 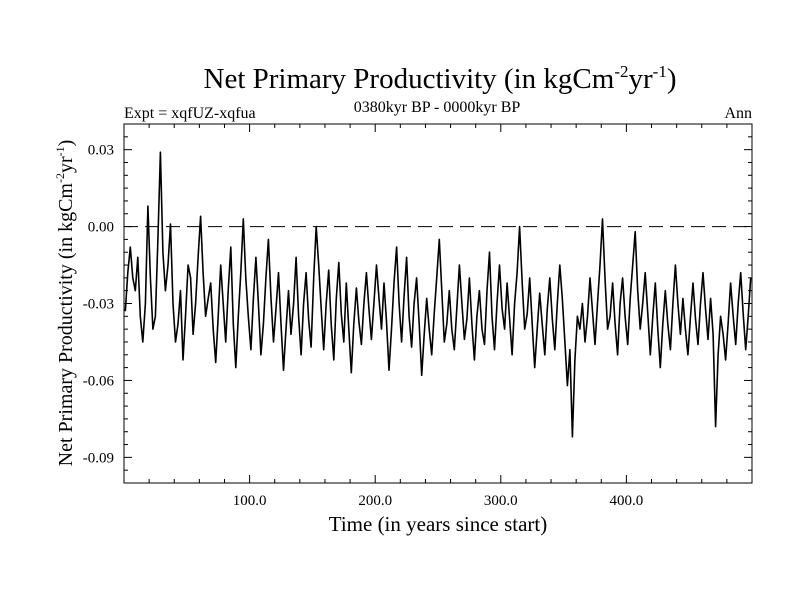 I want to click on x-tick-label: 400.0, so click(x=627, y=501).